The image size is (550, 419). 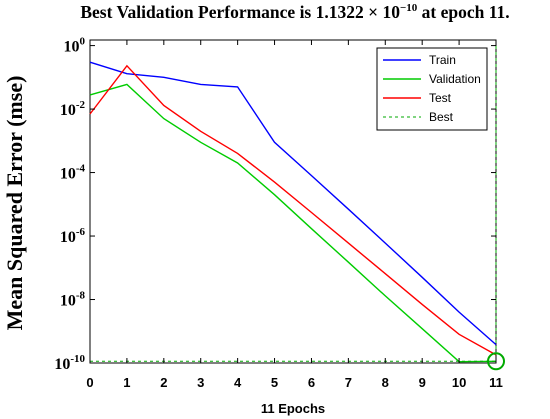 I want to click on legend-label: Best, so click(x=441, y=117).